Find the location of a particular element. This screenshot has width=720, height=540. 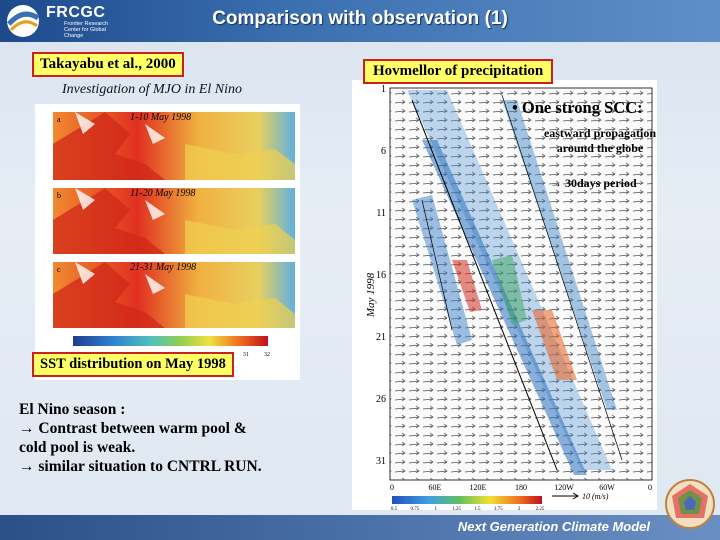

hovmoller-colorbar-tick: 1 is located at coordinates (435, 508).